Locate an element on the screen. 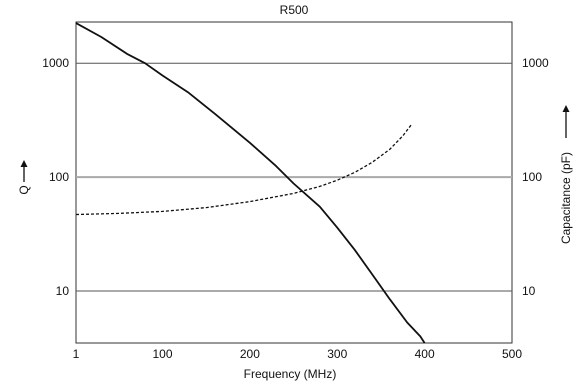 This screenshot has height=387, width=584. y-tick-labels-right: 10 100 1000 is located at coordinates (535, 177).